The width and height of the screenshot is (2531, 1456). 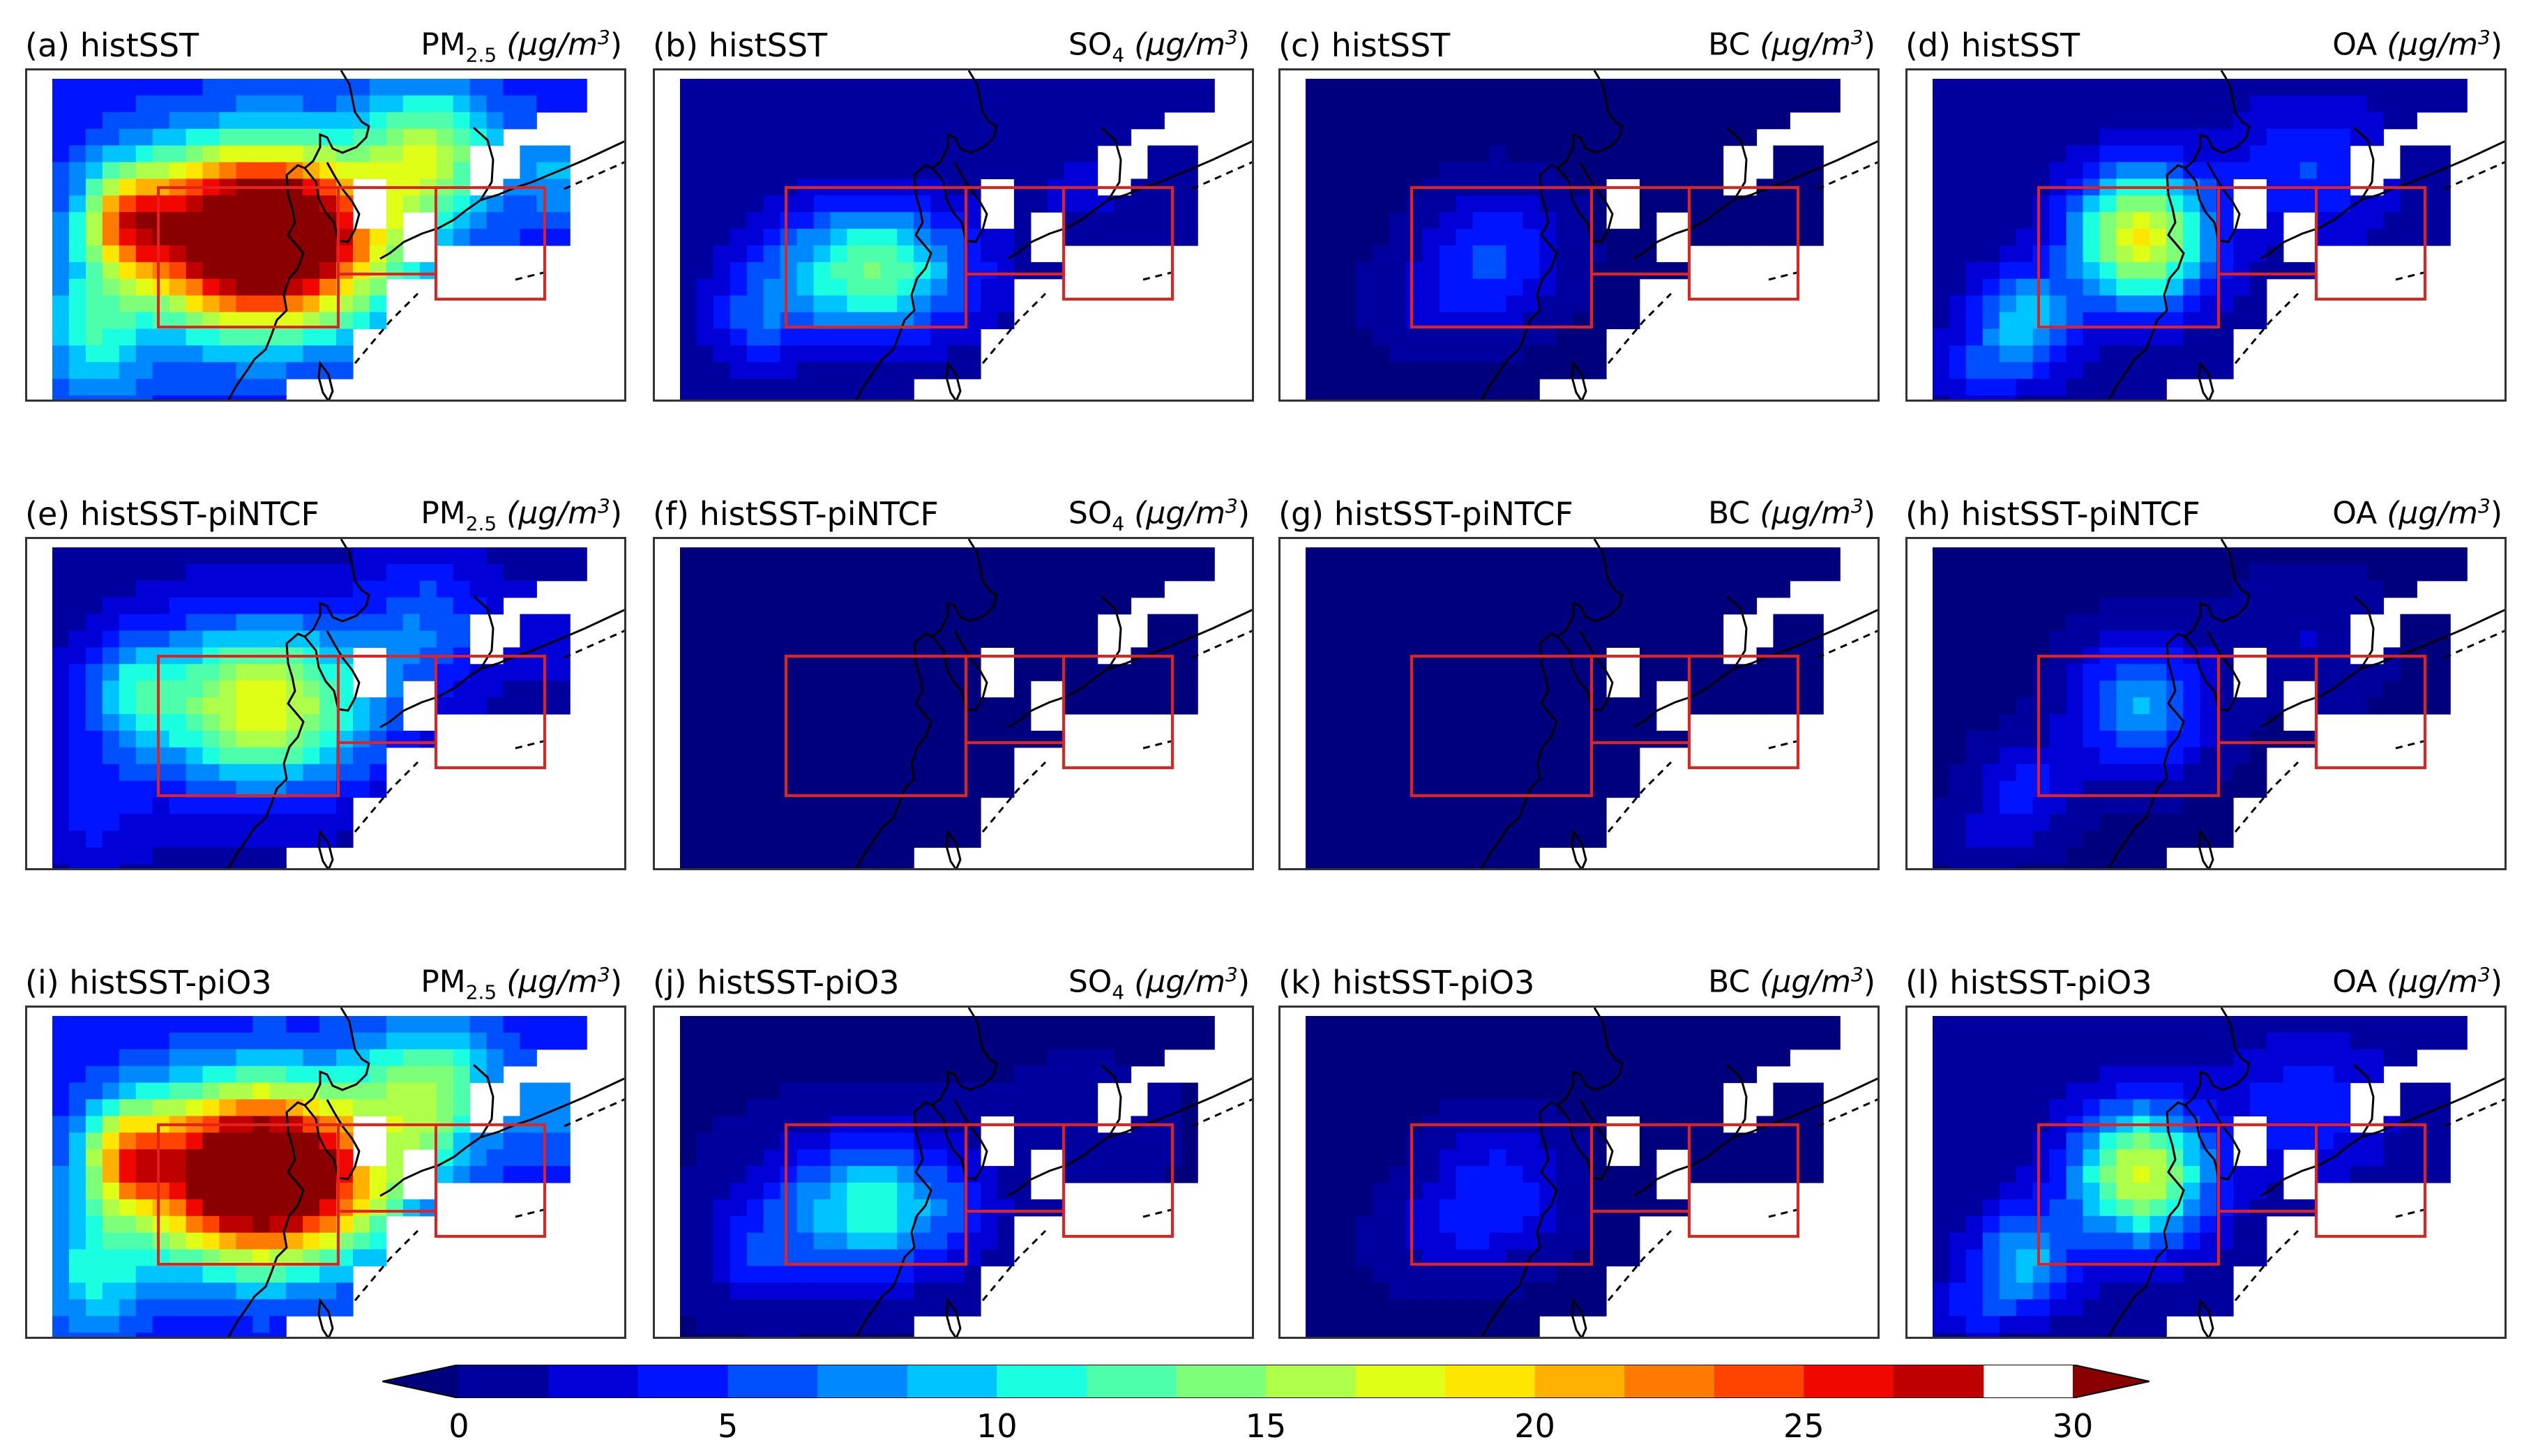 I want to click on island-chain, so click(x=489, y=731).